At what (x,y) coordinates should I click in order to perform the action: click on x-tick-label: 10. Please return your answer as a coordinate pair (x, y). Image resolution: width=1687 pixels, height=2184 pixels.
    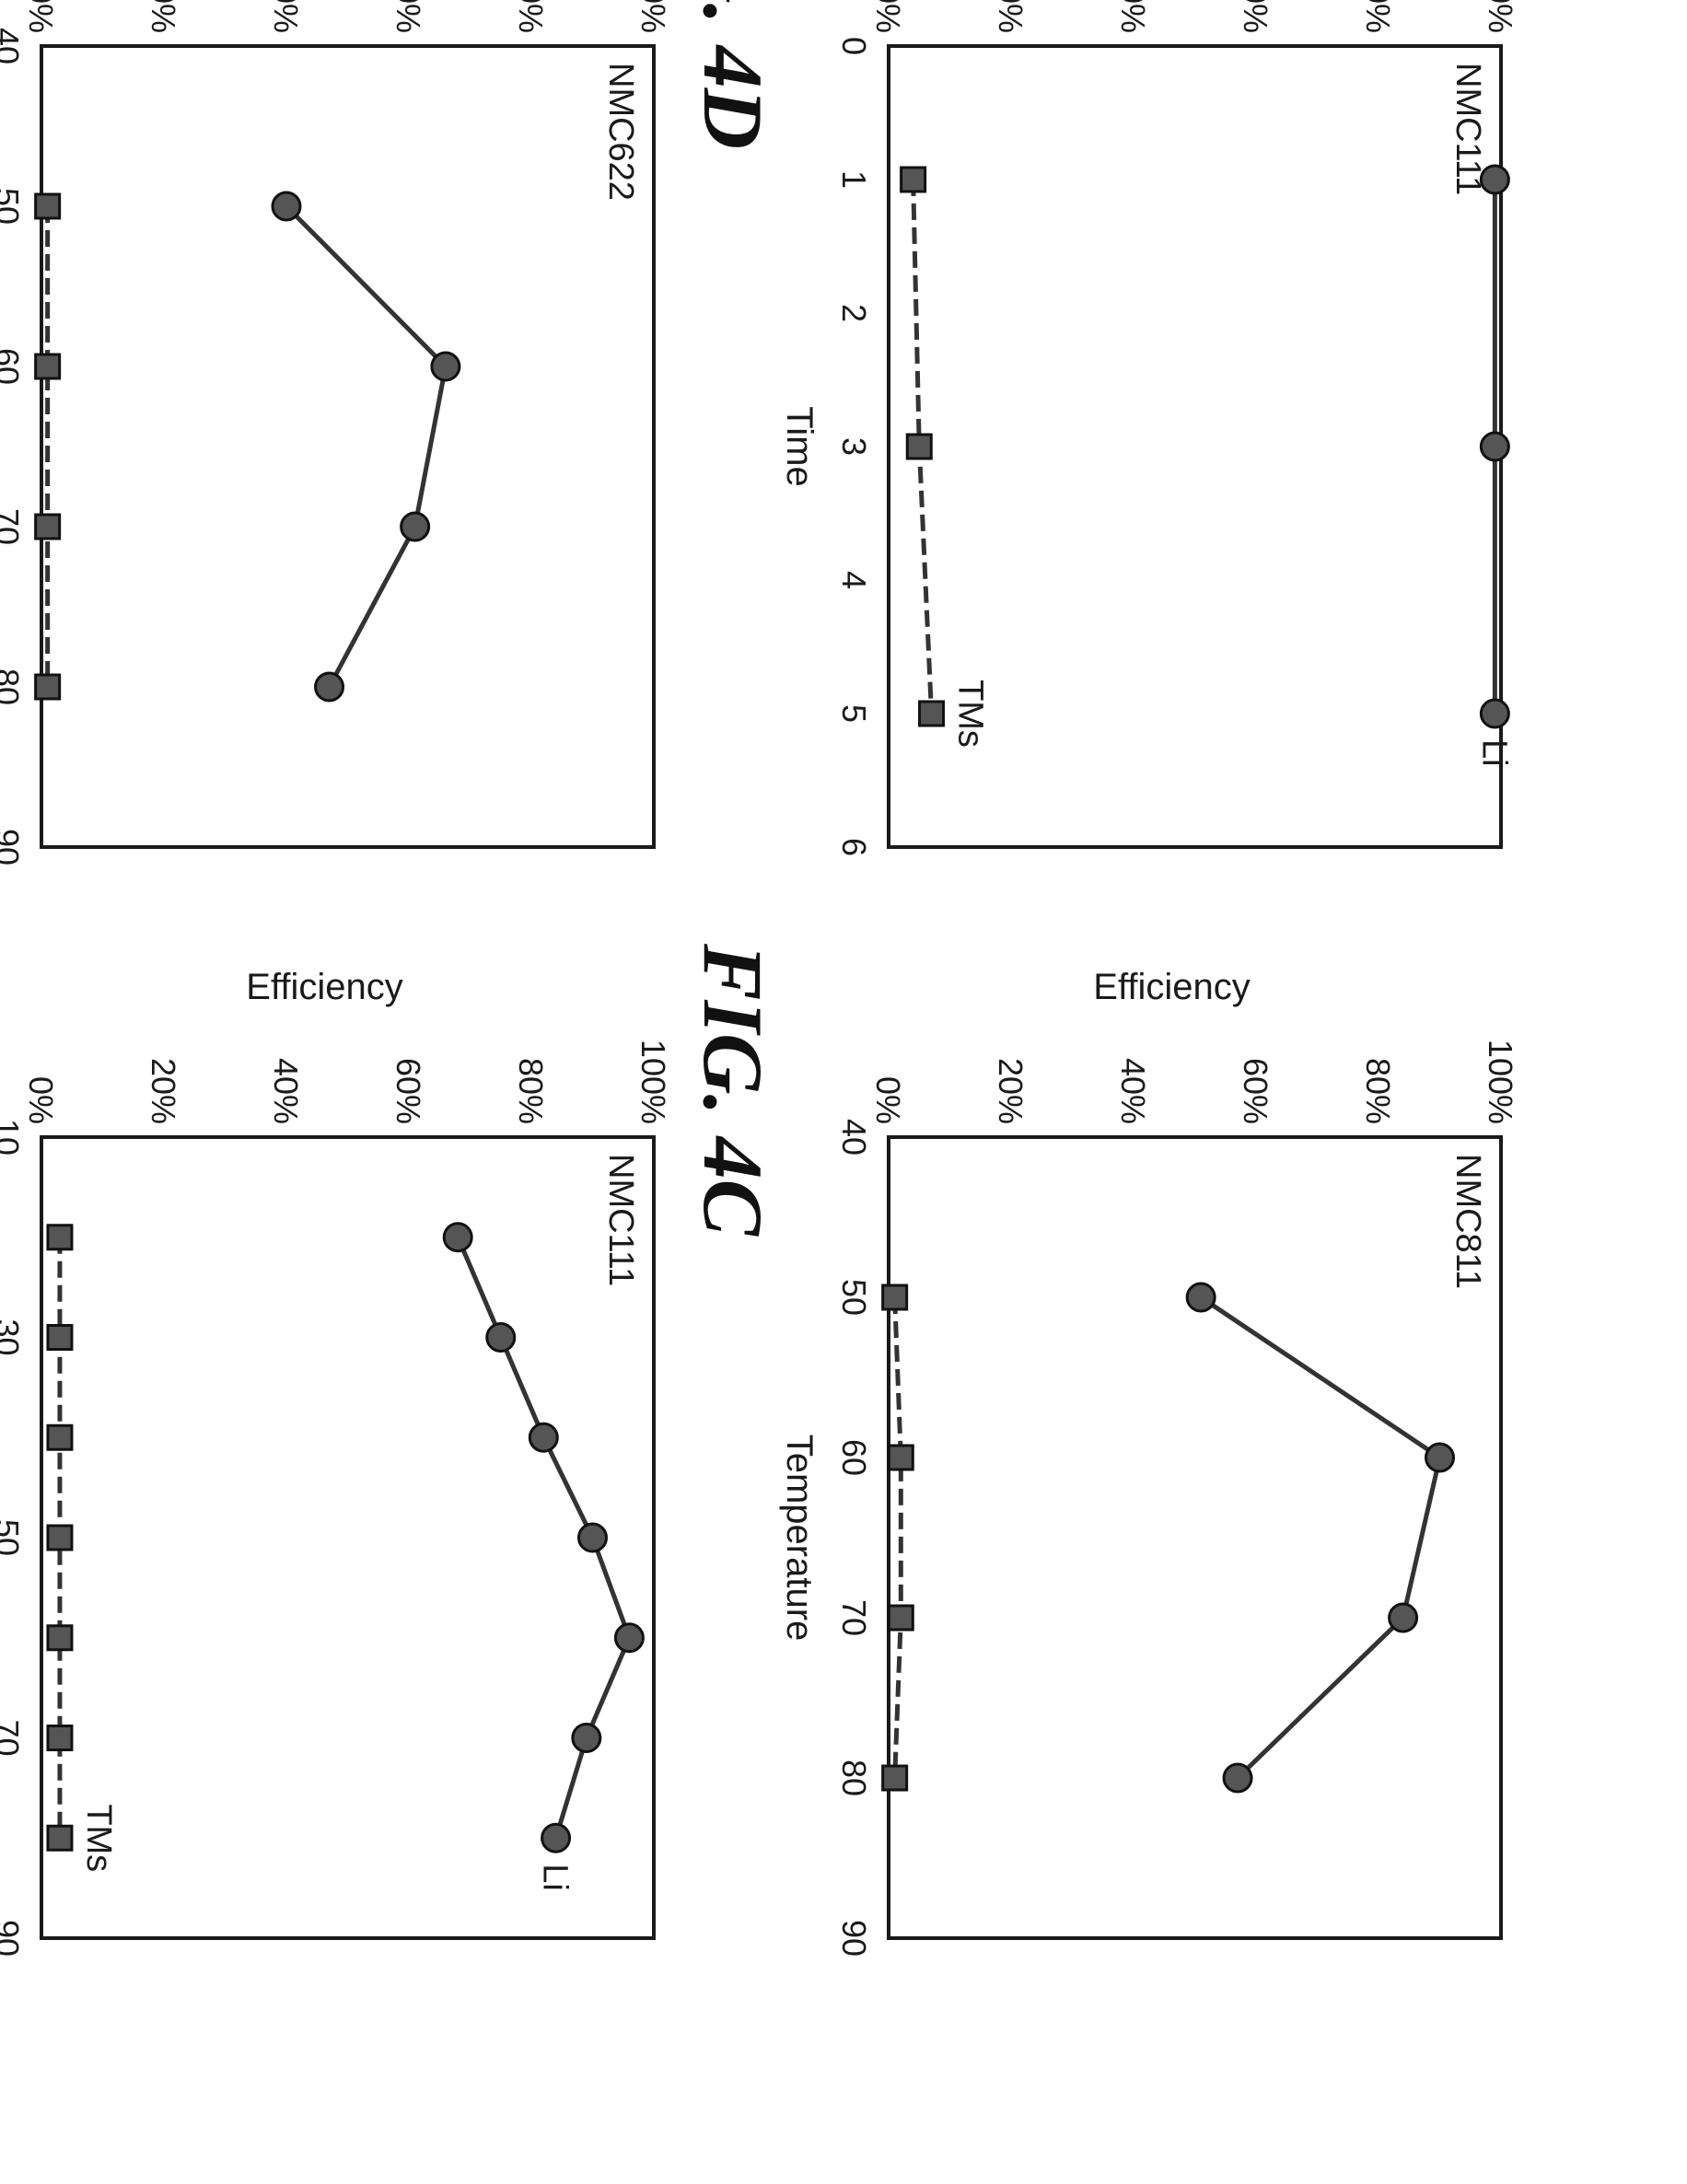
    Looking at the image, I should click on (13, 1137).